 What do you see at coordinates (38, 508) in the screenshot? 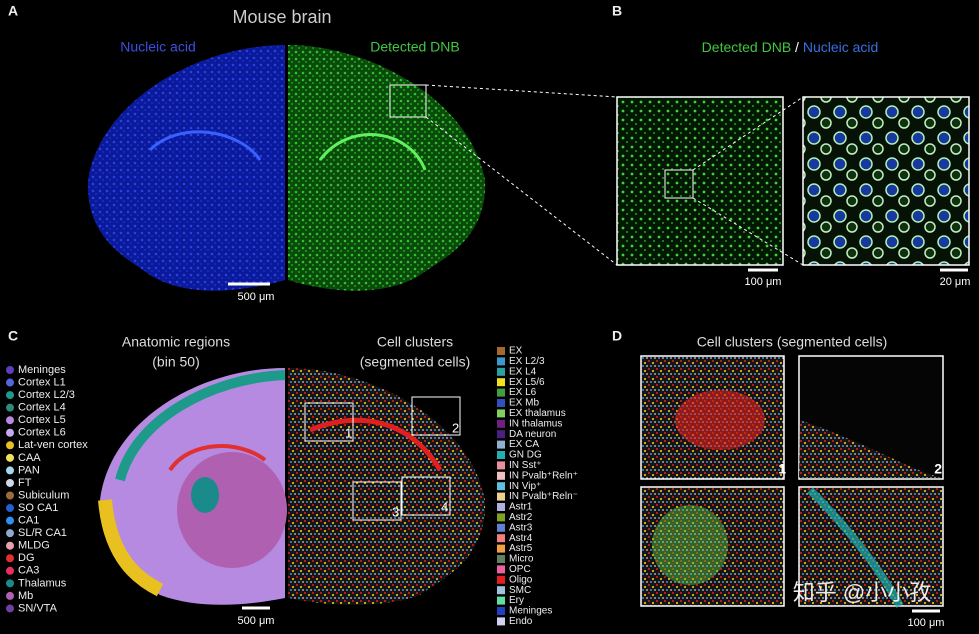
I see `legend-label: SO CA1` at bounding box center [38, 508].